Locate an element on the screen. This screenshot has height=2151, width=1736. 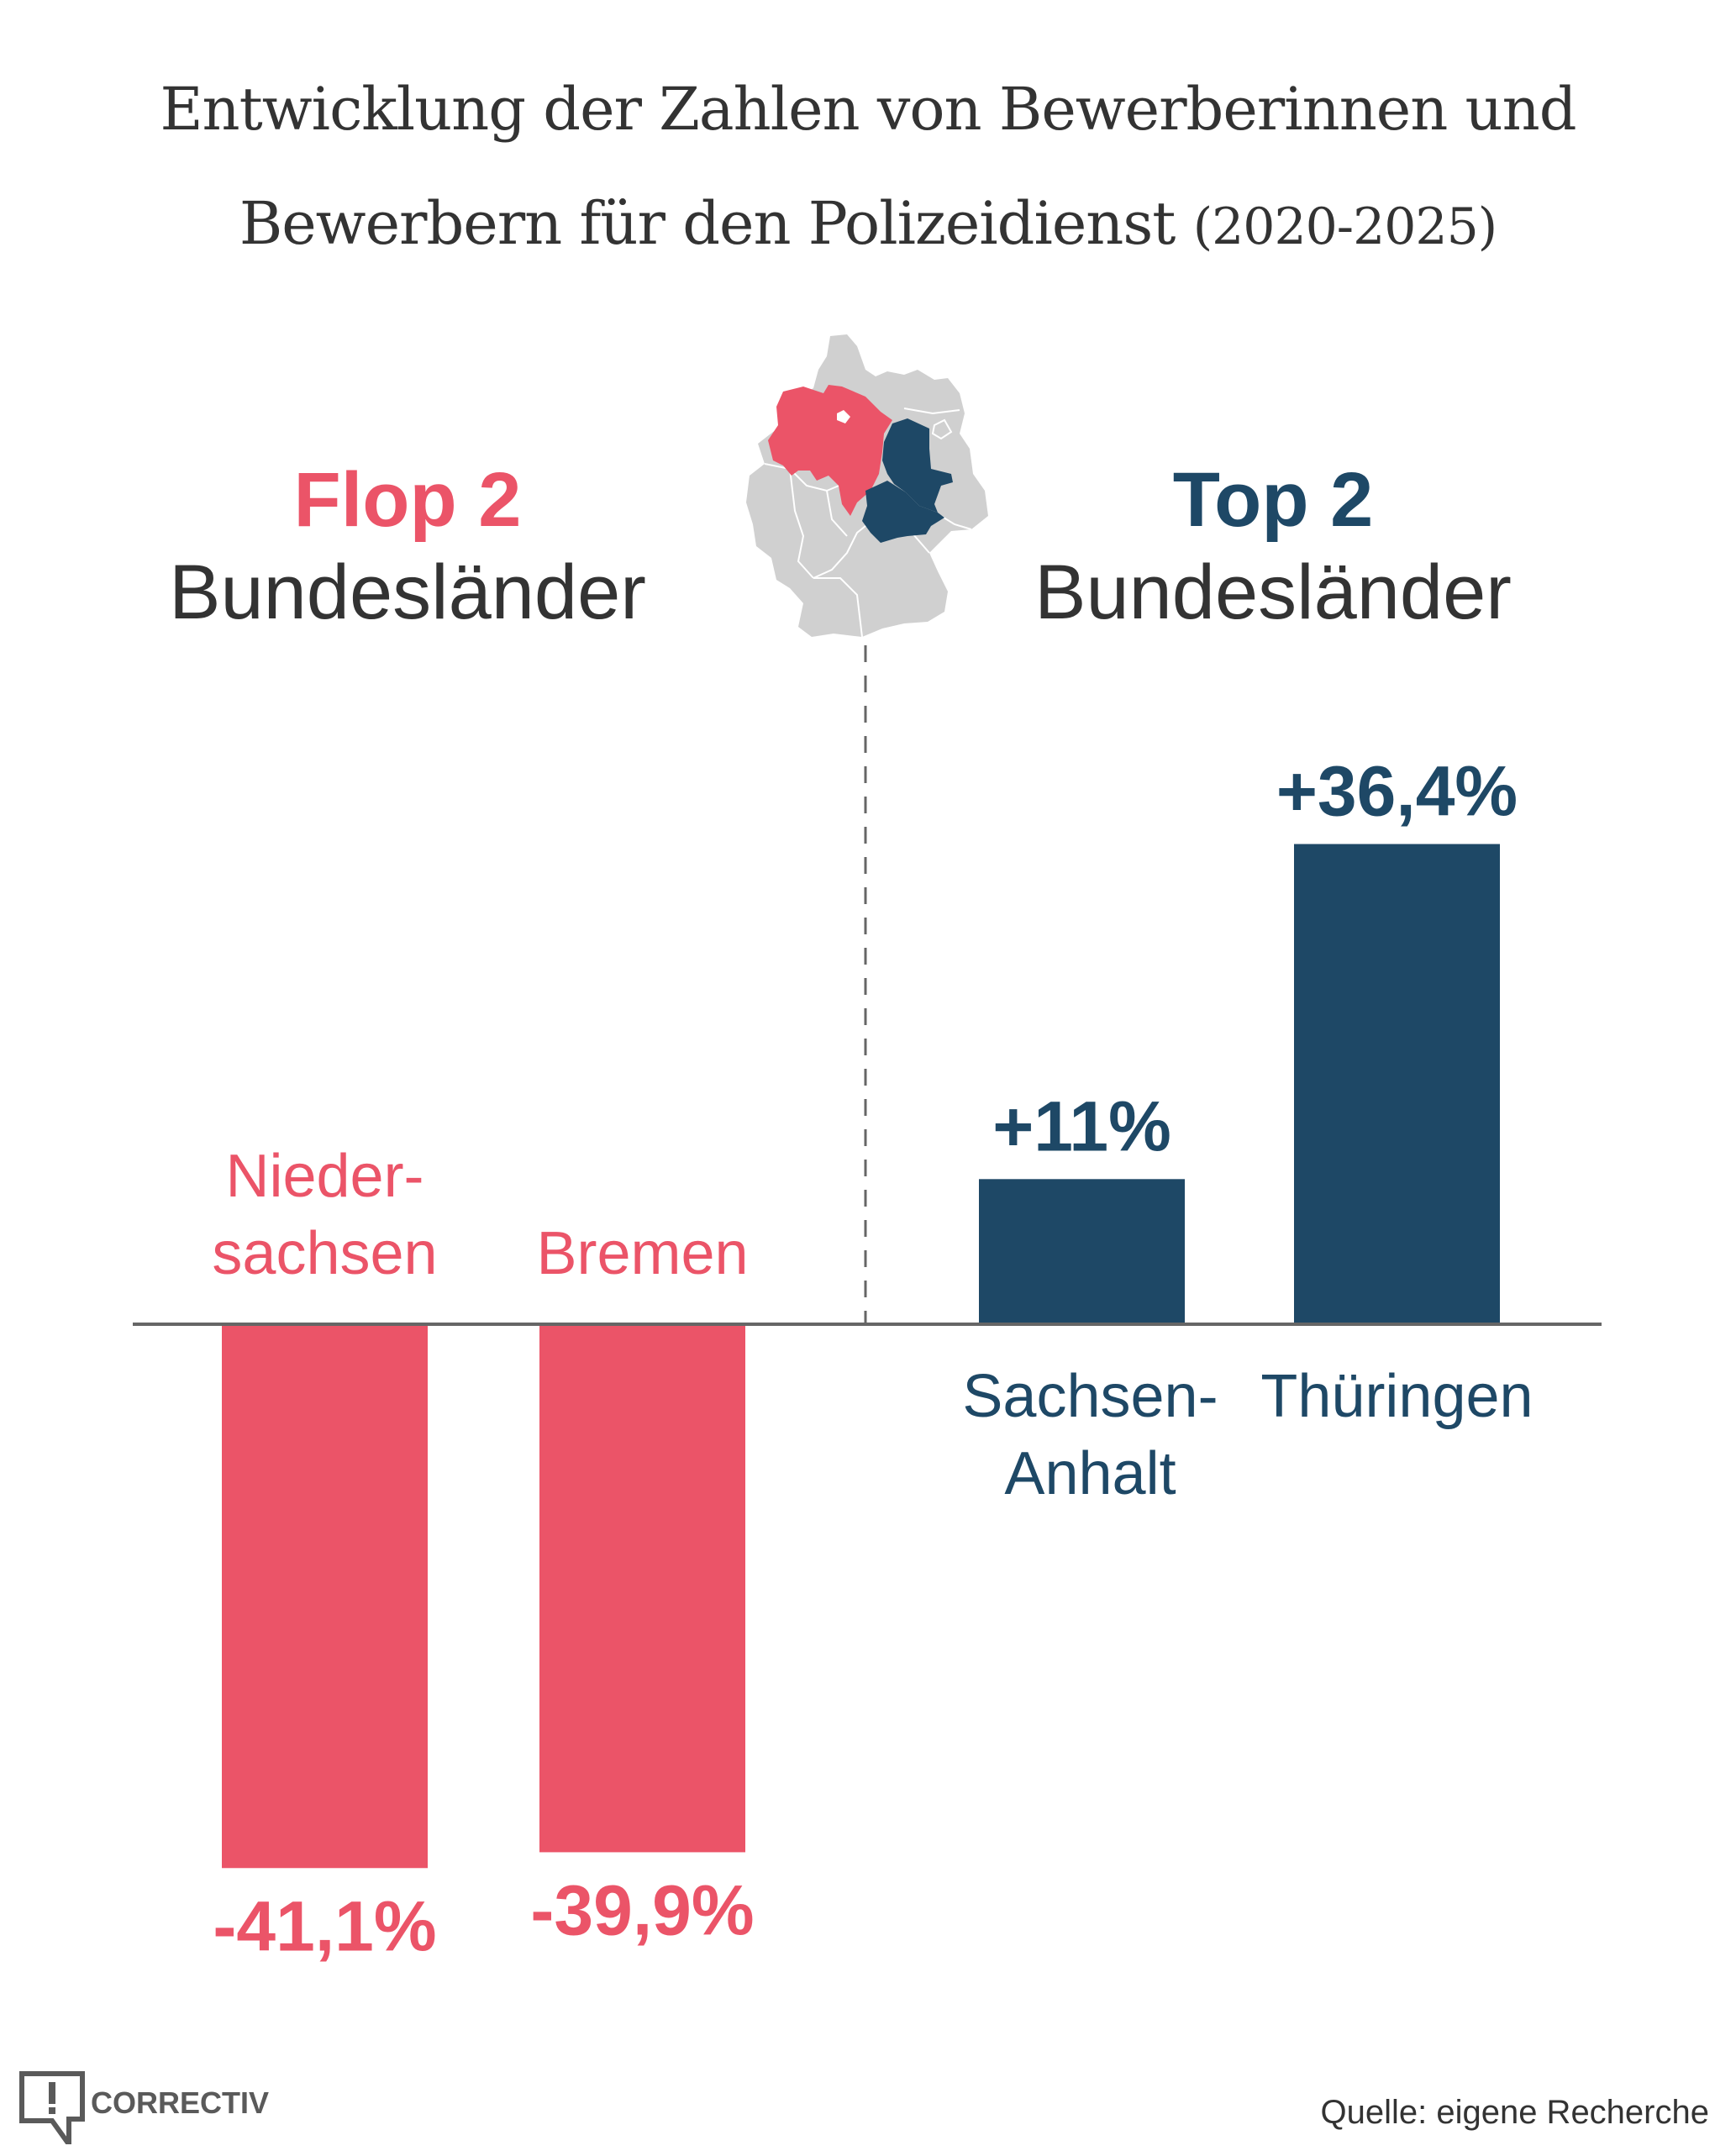
map-niedersachsen is located at coordinates (830, 451).